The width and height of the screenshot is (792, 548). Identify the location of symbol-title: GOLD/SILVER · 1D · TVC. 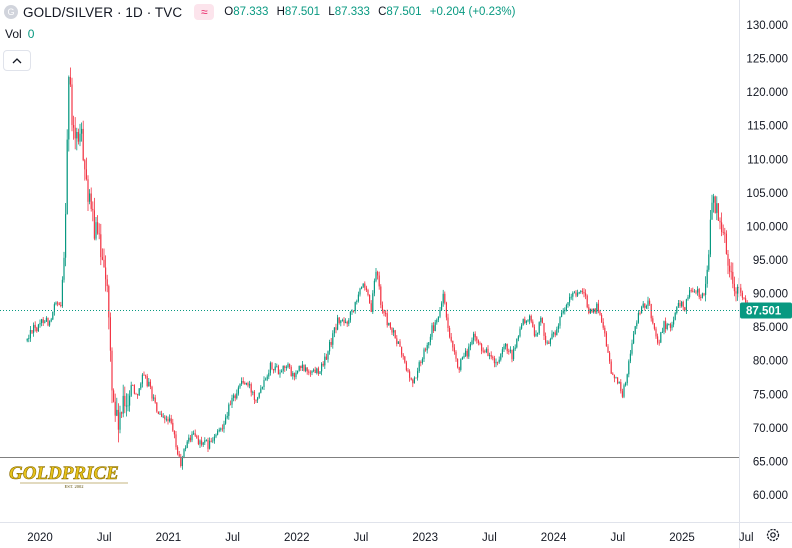
(103, 12).